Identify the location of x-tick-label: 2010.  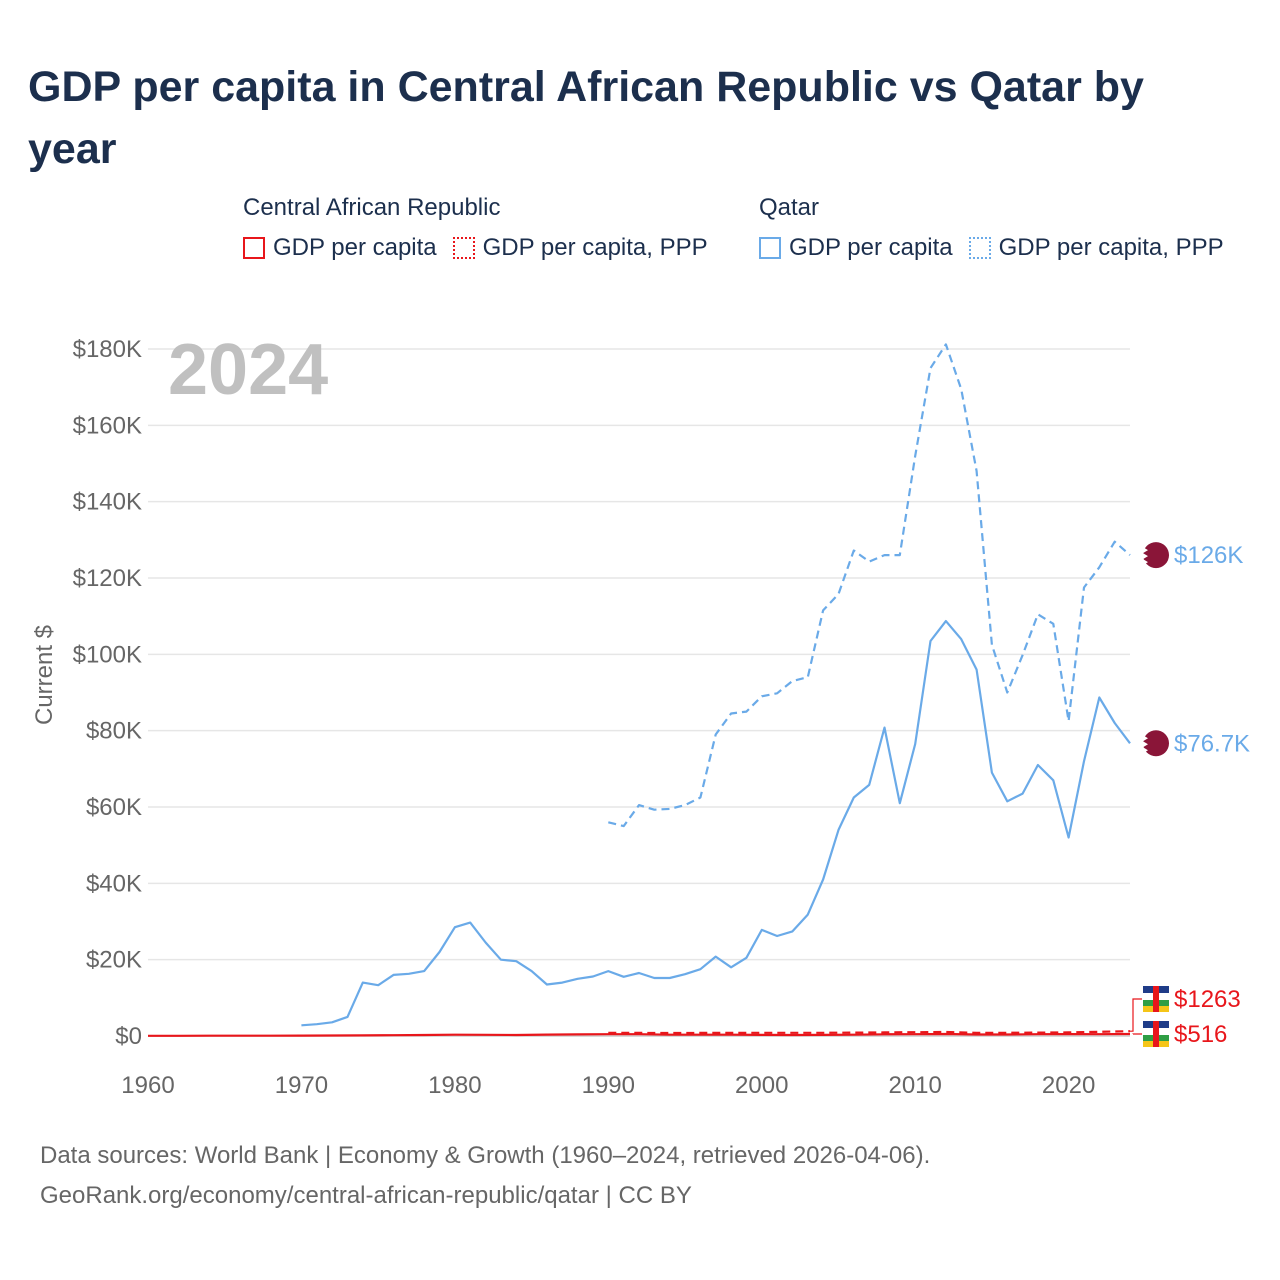
(914, 1085).